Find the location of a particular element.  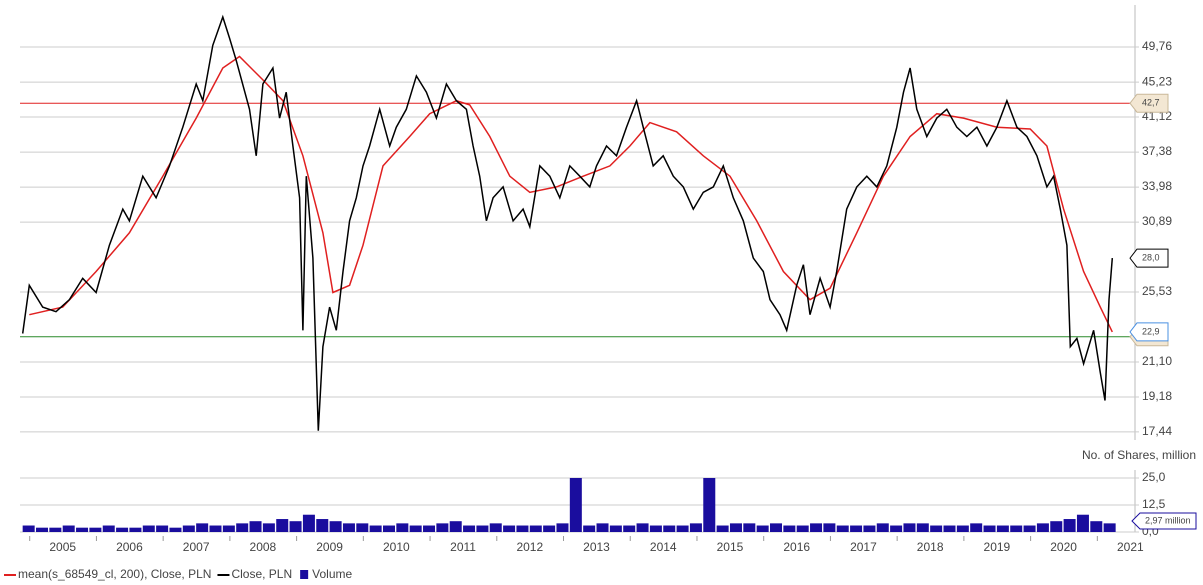

x-tick-label: 2008 is located at coordinates (263, 547).